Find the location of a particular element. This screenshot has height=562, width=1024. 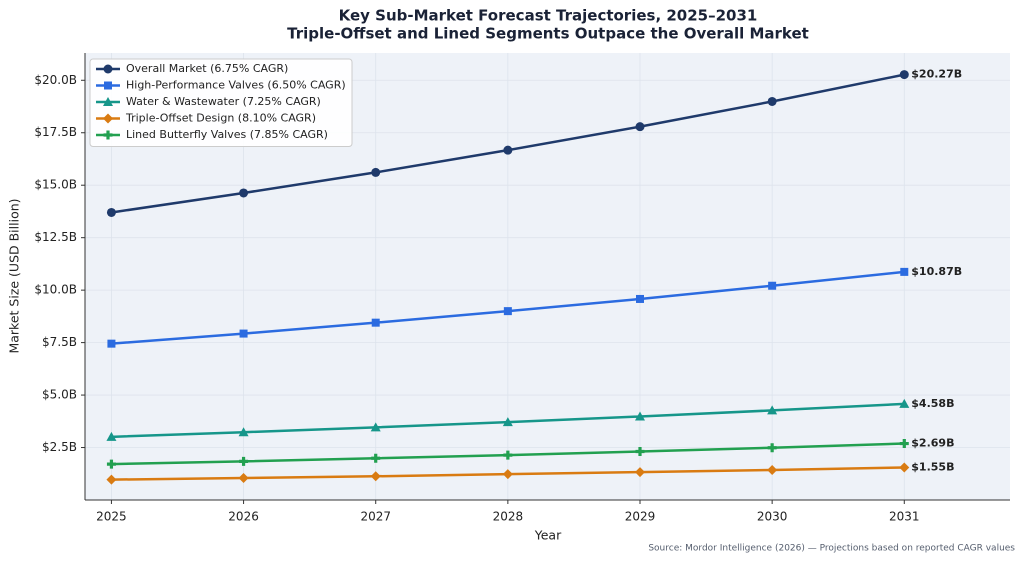

legend-label: Lined Butterfly Valves (7.85% CAGR) is located at coordinates (227, 134).